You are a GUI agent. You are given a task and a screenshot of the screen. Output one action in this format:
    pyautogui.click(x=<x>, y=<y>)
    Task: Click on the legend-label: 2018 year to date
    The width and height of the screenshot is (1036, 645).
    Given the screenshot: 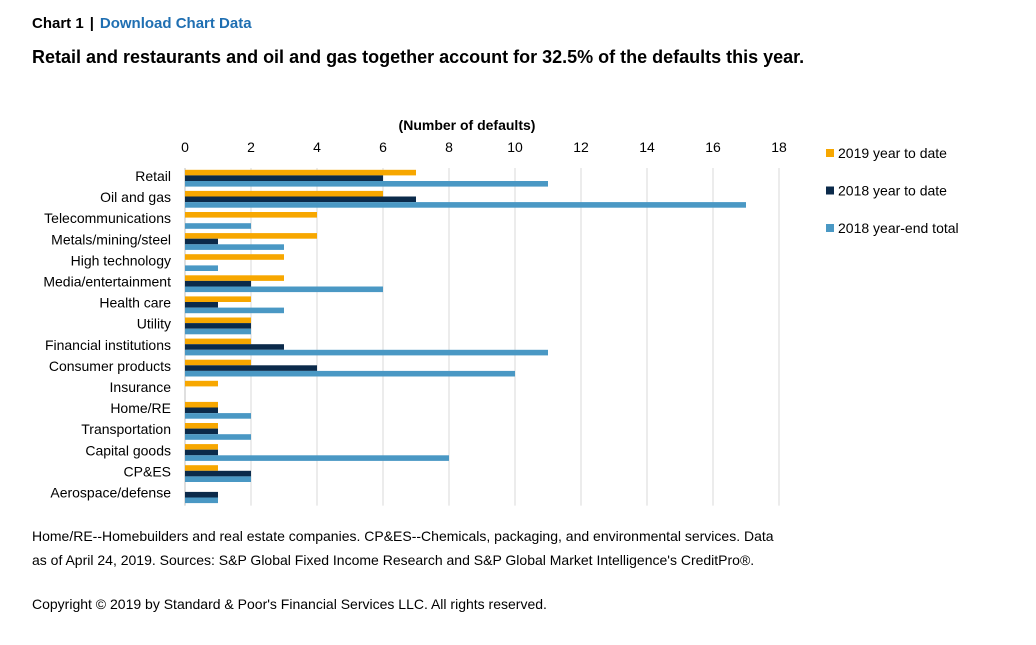 What is the action you would take?
    pyautogui.click(x=892, y=191)
    